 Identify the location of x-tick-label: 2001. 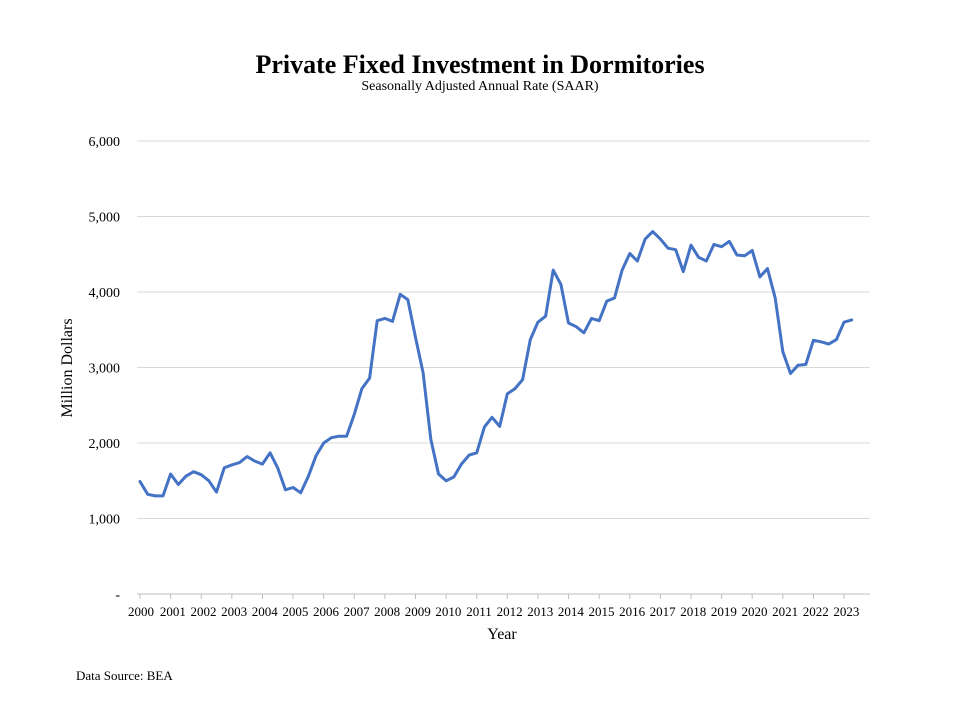
(173, 611).